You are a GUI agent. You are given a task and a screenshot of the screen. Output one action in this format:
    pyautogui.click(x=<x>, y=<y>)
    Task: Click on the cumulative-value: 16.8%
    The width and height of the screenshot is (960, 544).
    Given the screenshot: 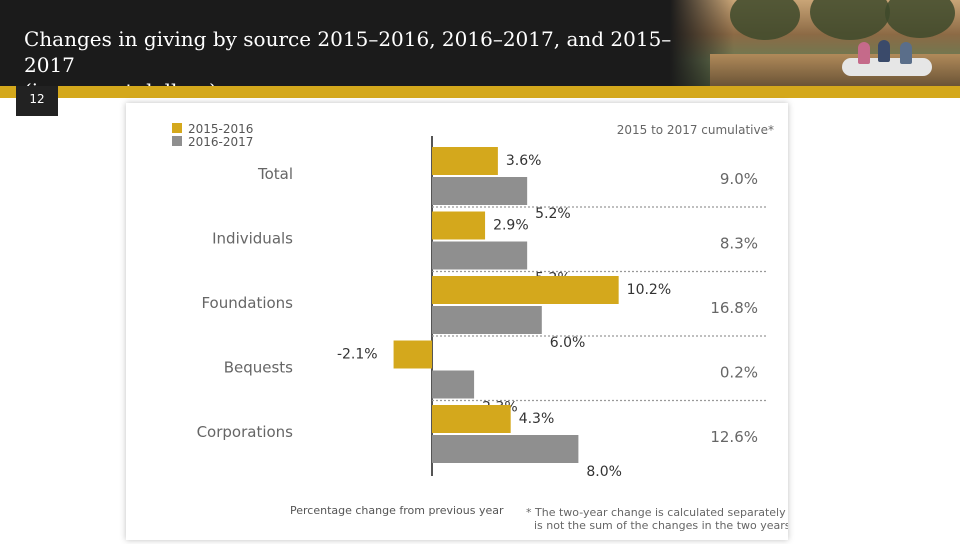 What is the action you would take?
    pyautogui.click(x=734, y=308)
    